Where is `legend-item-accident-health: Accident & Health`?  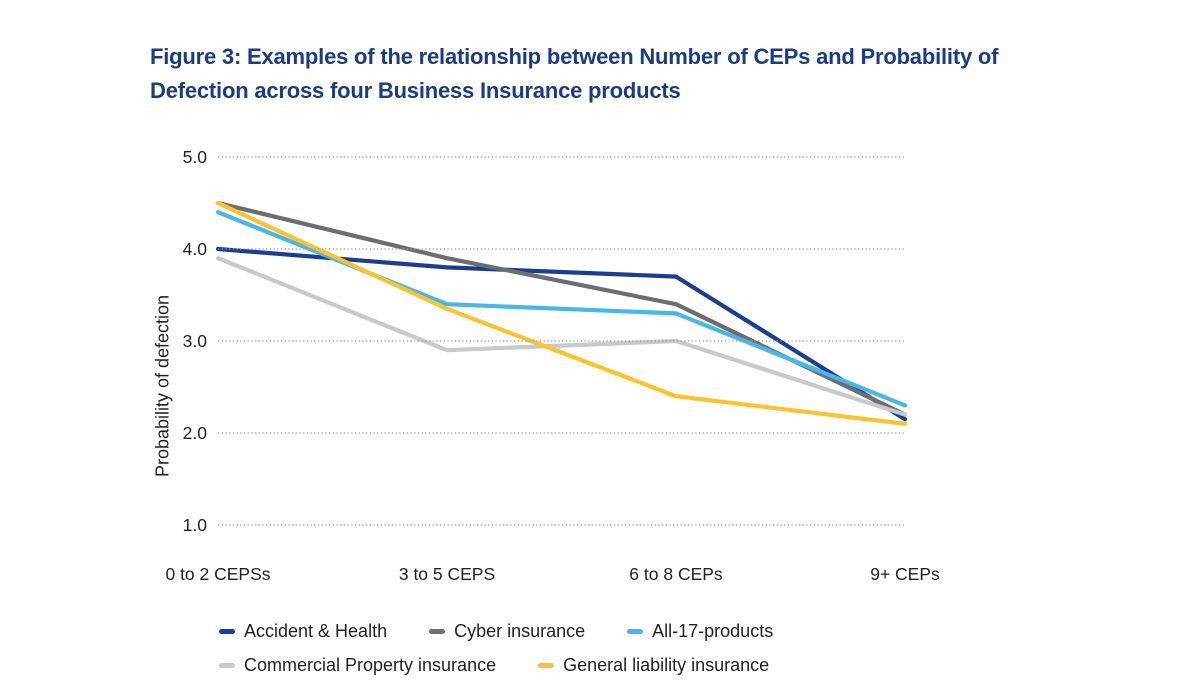 legend-item-accident-health: Accident & Health is located at coordinates (303, 631).